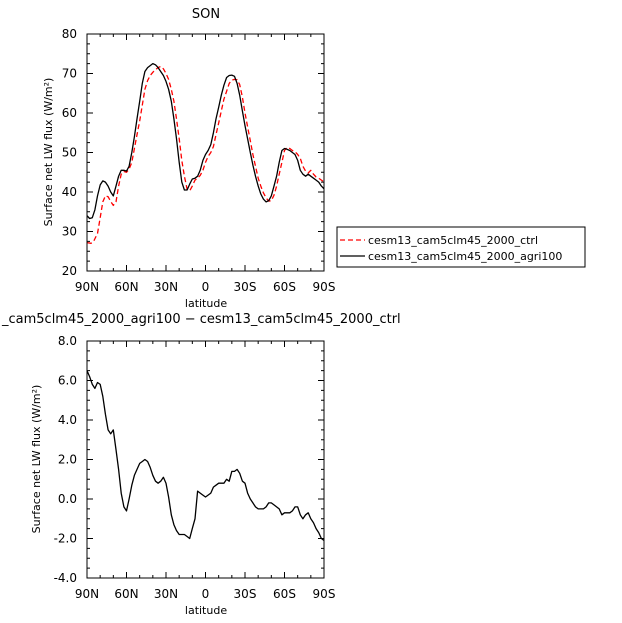 The image size is (622, 623). What do you see at coordinates (206, 287) in the screenshot?
I see `top-x-tick-label: 0` at bounding box center [206, 287].